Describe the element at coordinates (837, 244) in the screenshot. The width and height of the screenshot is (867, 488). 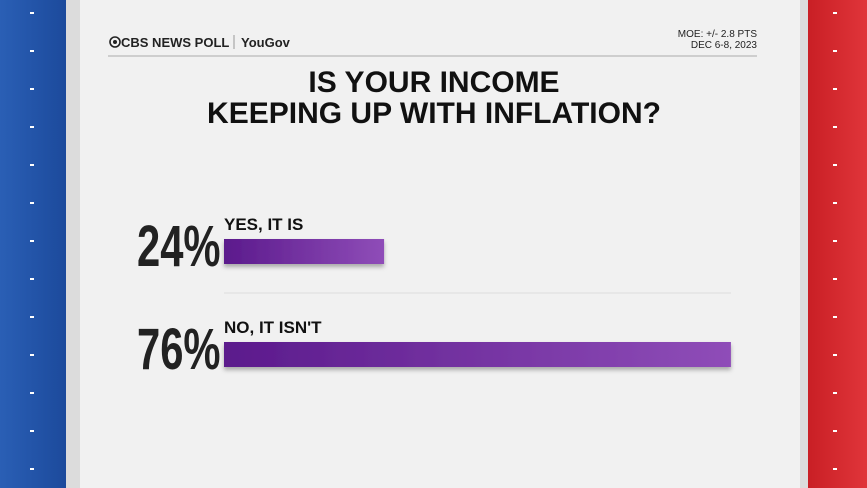
I see `right-stripe` at that location.